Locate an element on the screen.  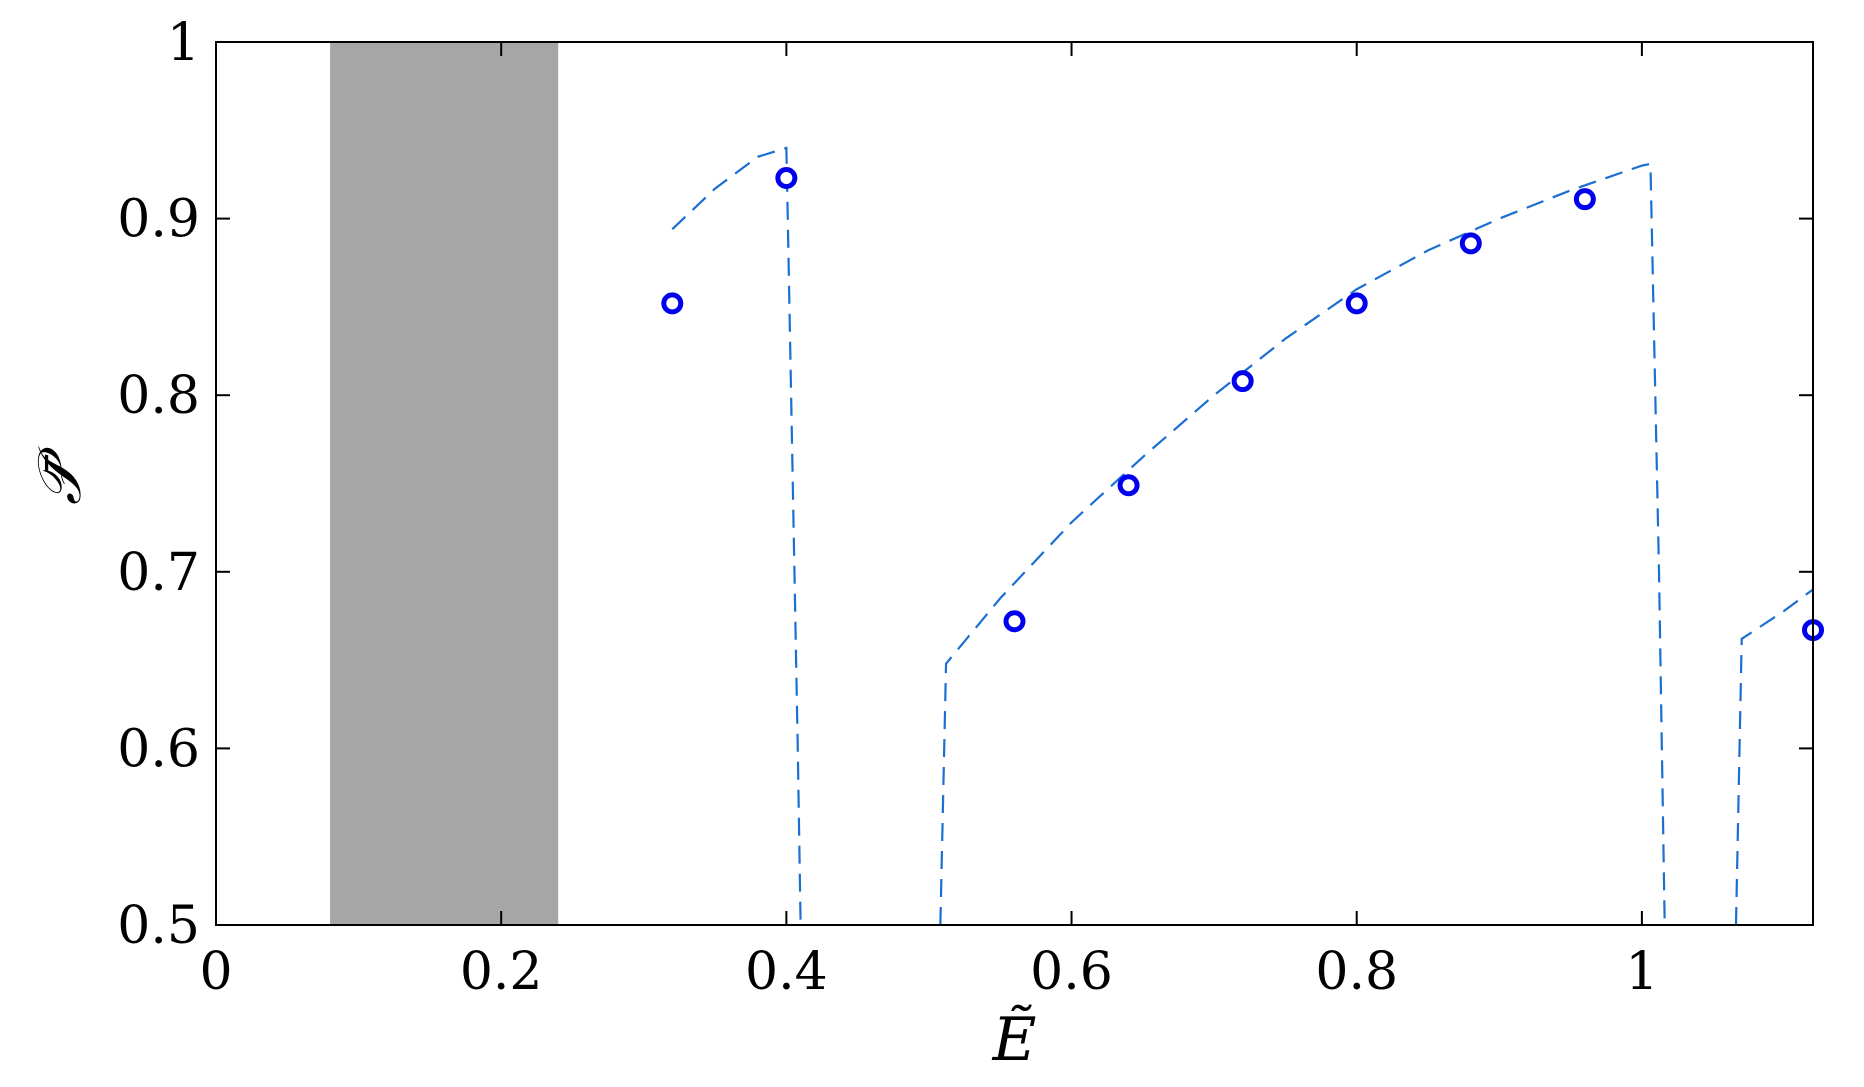
x-axis-label: Ẽ is located at coordinates (1014, 1039).